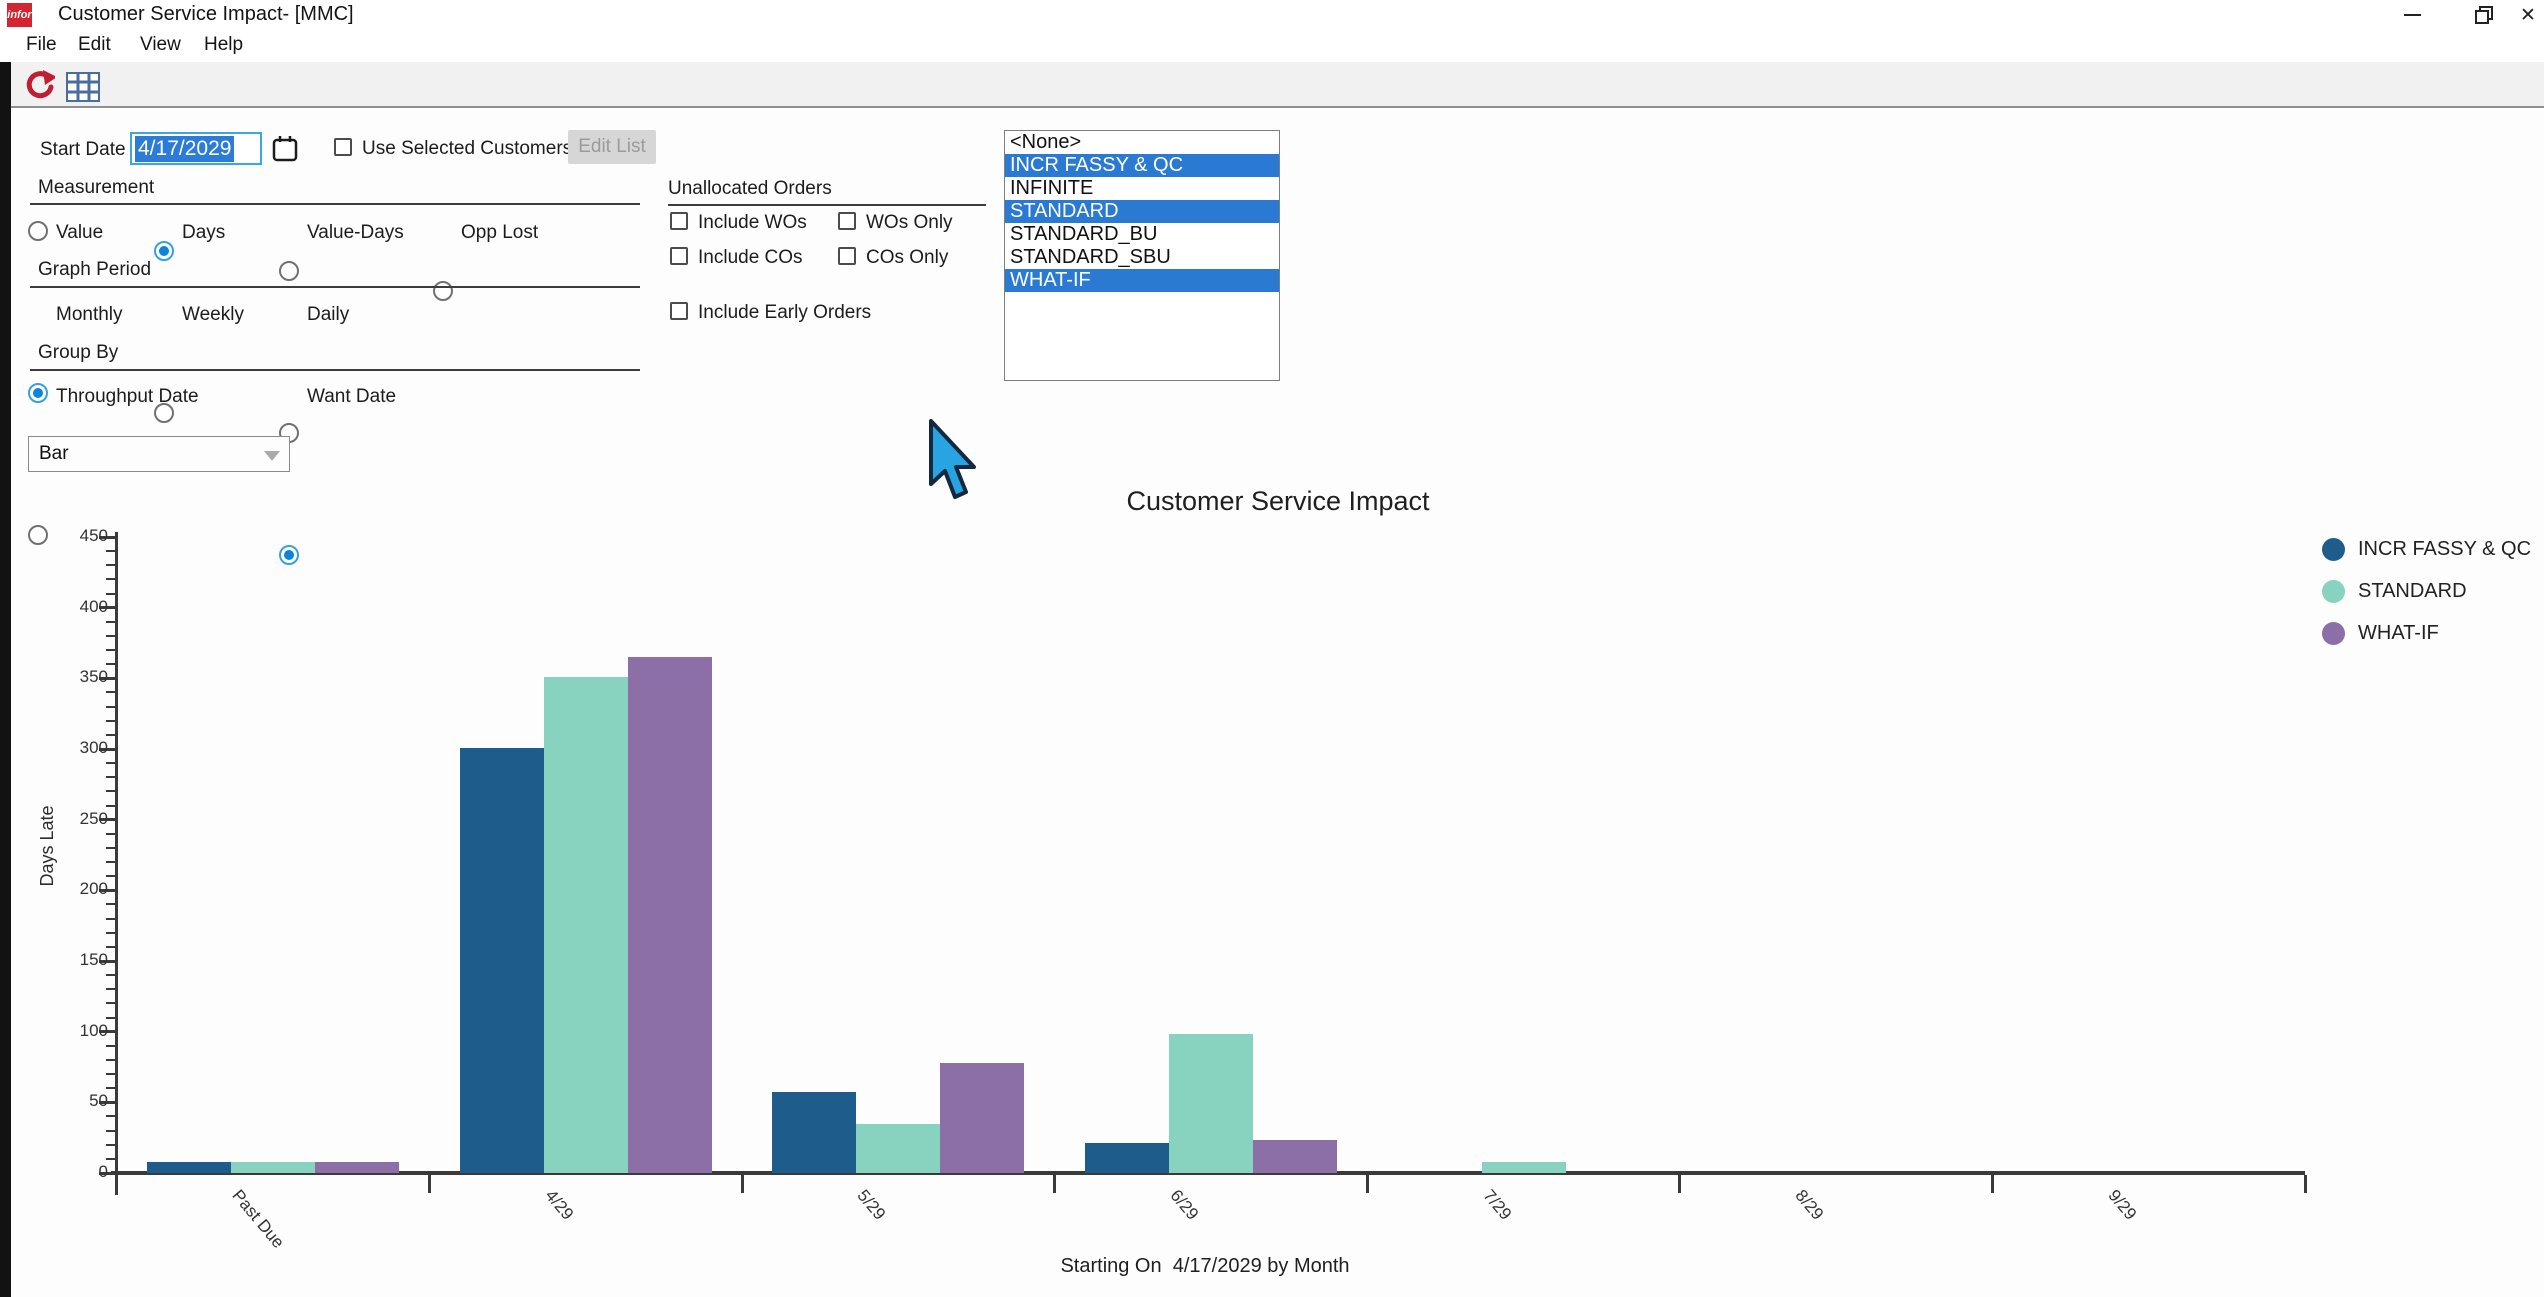  Describe the element at coordinates (443, 291) in the screenshot. I see `radio-opp-lost` at that location.